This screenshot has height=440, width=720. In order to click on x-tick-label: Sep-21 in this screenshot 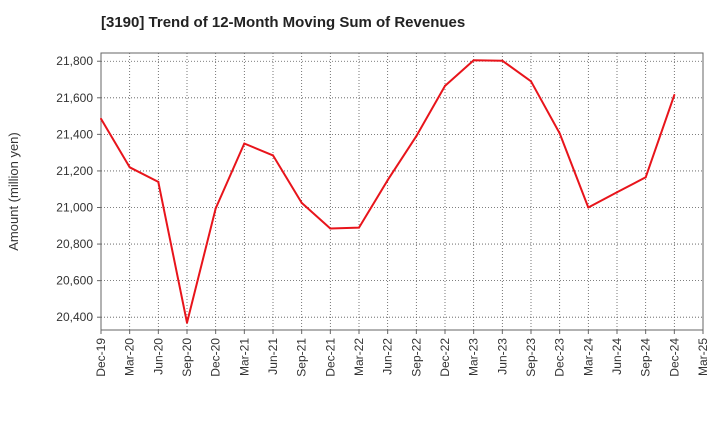, I will do `click(302, 357)`.